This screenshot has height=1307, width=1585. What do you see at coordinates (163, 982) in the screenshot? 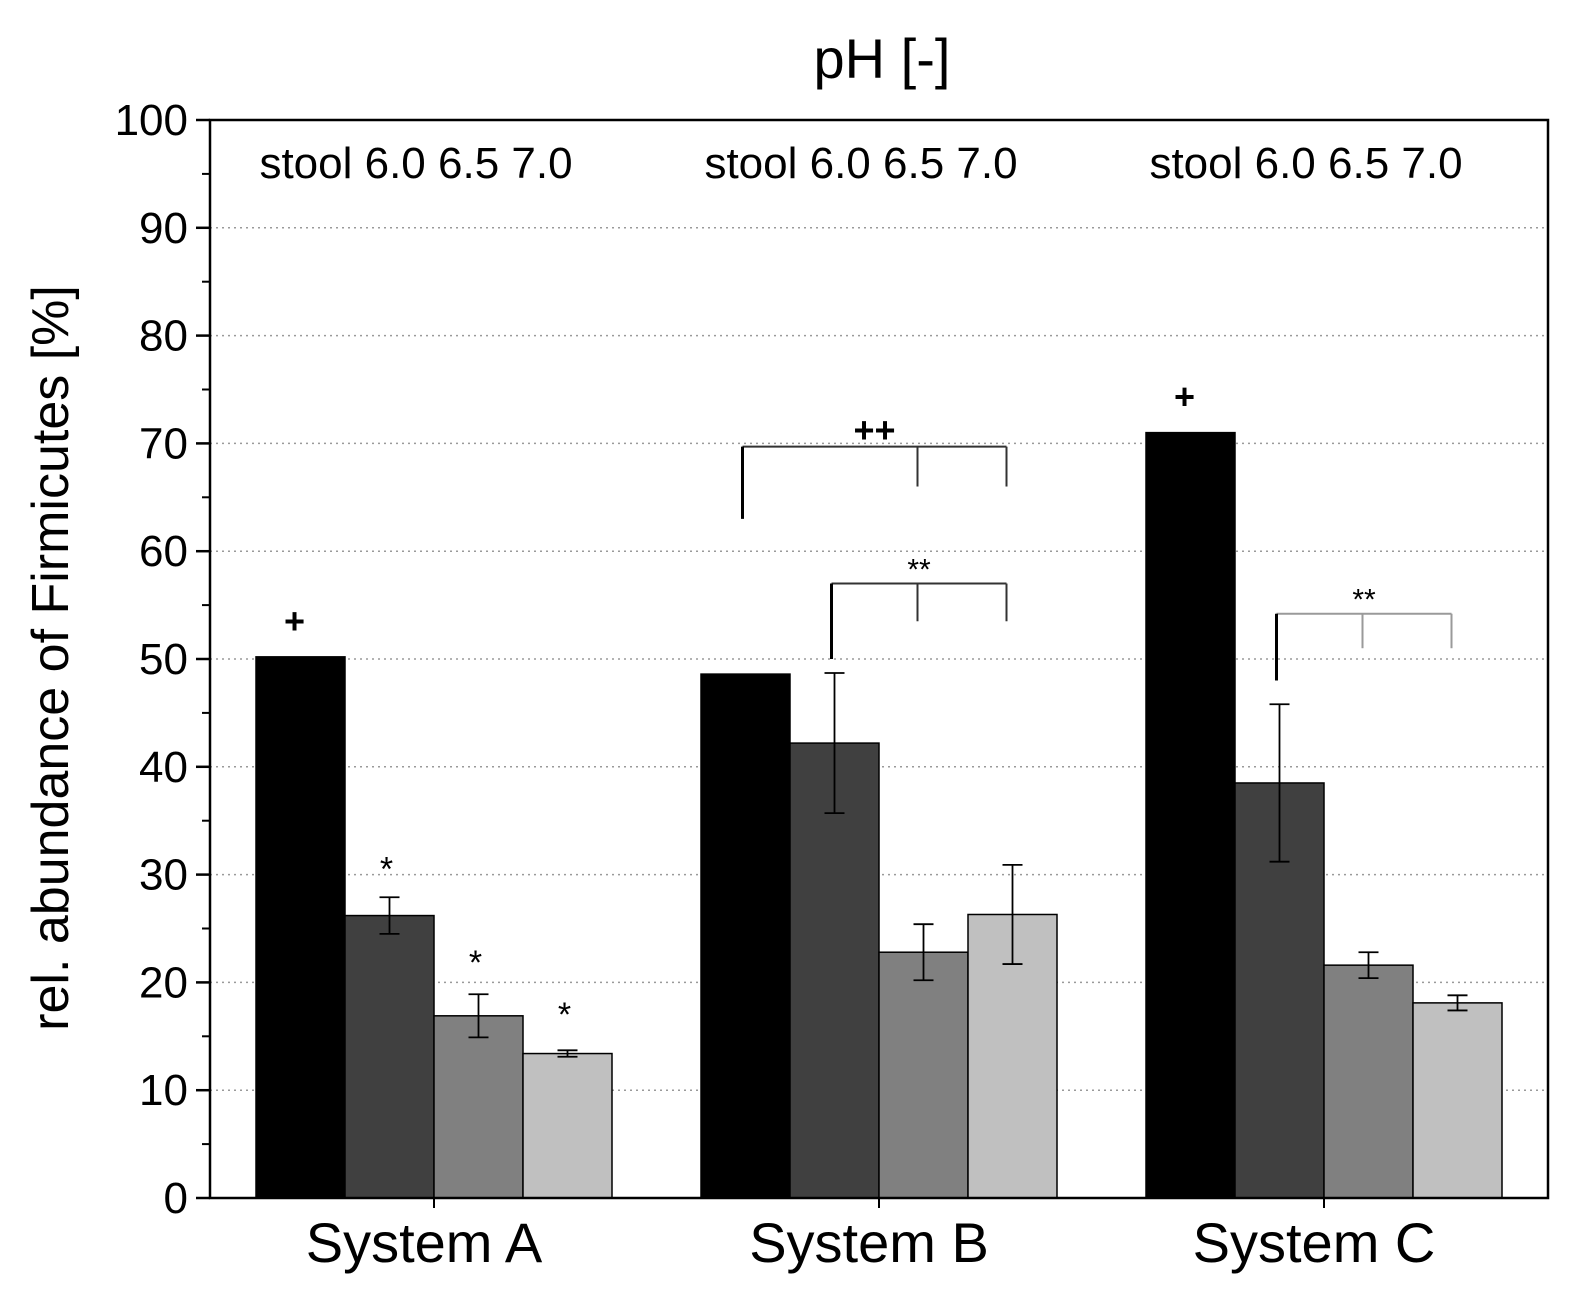
I see `y-tick-label: 20` at bounding box center [163, 982].